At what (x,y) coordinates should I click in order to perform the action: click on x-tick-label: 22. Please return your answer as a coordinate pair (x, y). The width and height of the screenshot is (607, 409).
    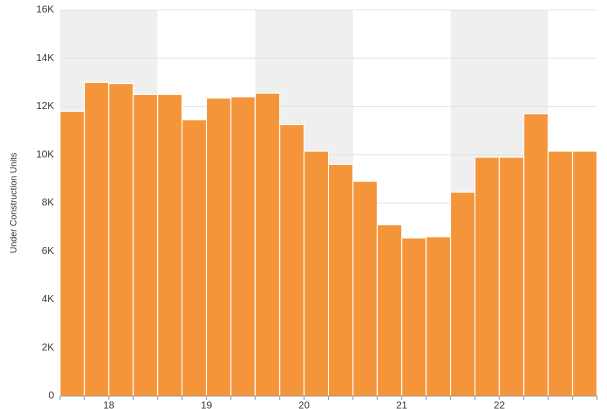
    Looking at the image, I should click on (500, 405).